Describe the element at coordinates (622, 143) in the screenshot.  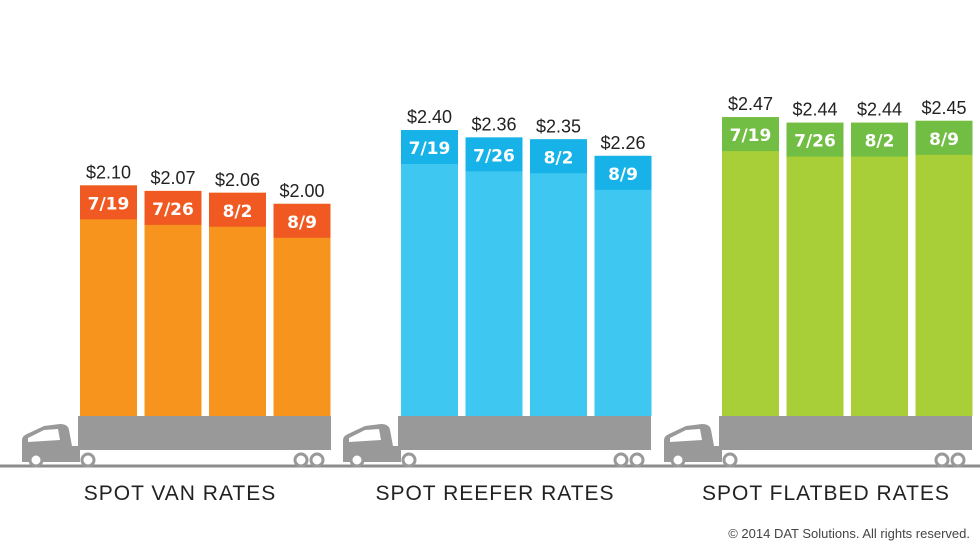
I see `bar-value-label: $2.26` at that location.